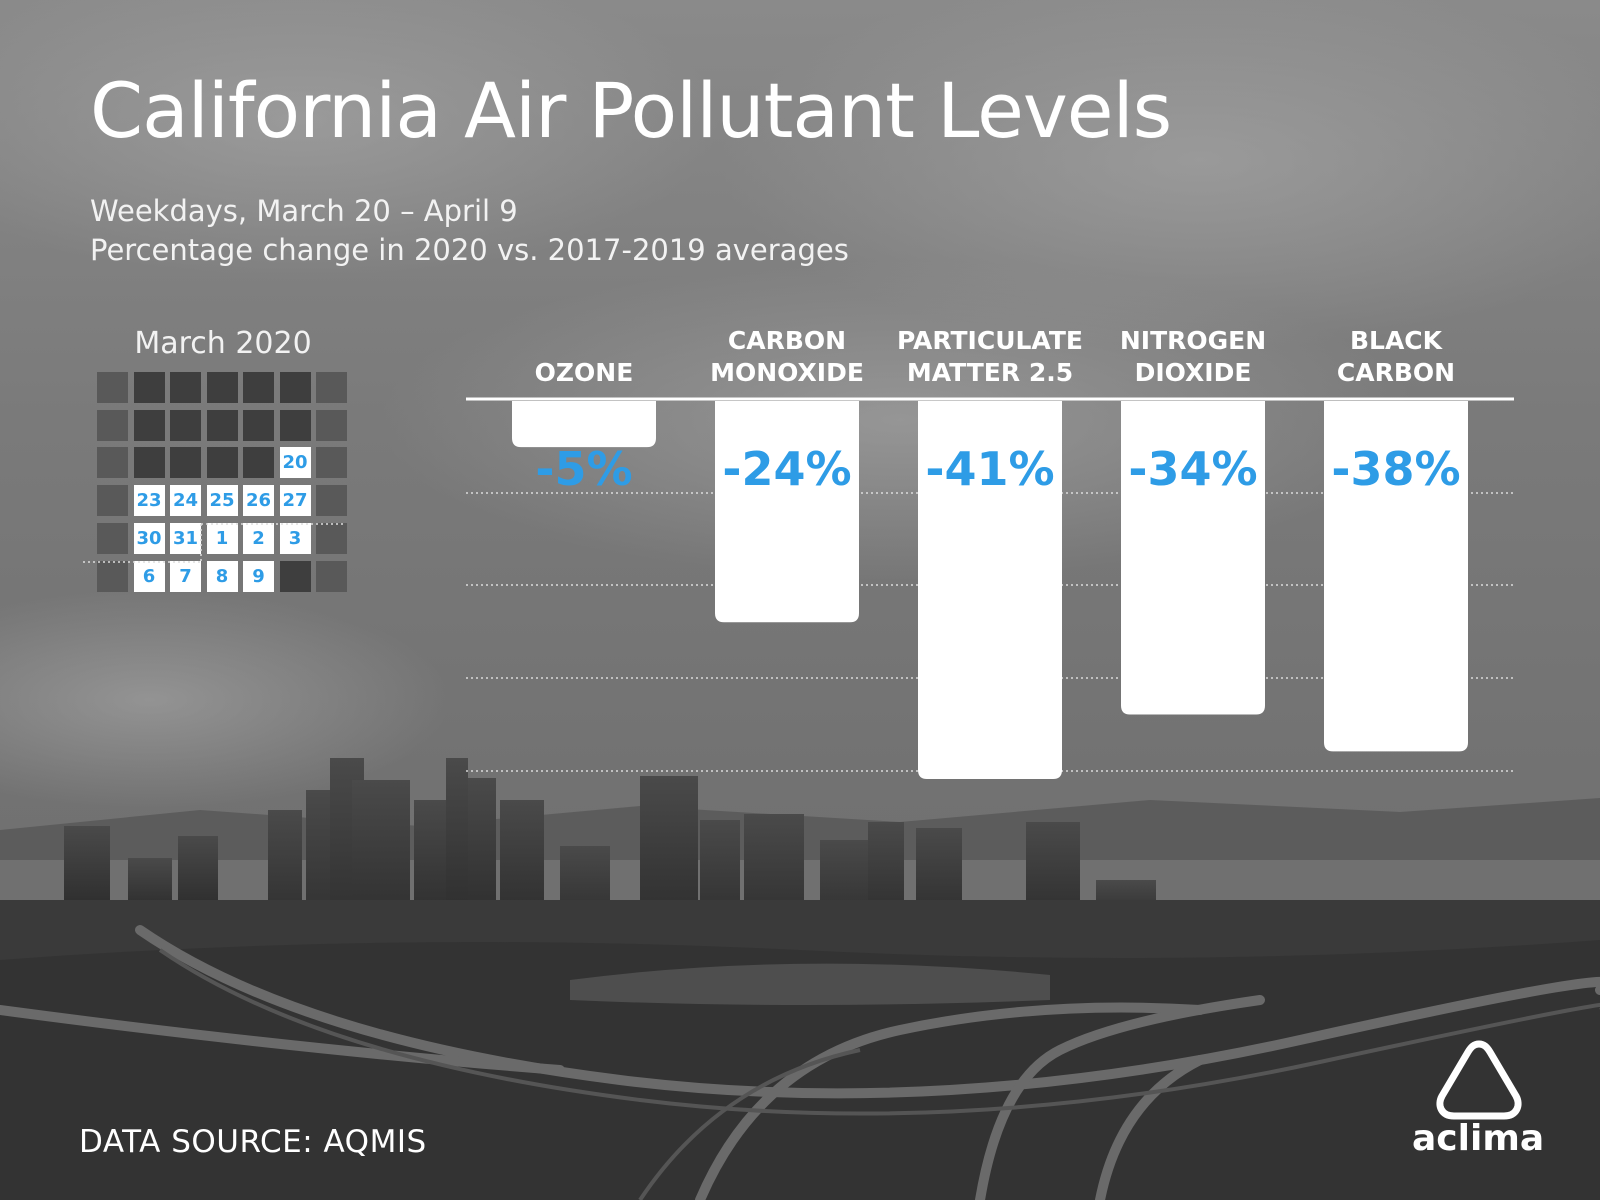 This screenshot has width=1600, height=1200. I want to click on calendar-day: 20, so click(295, 463).